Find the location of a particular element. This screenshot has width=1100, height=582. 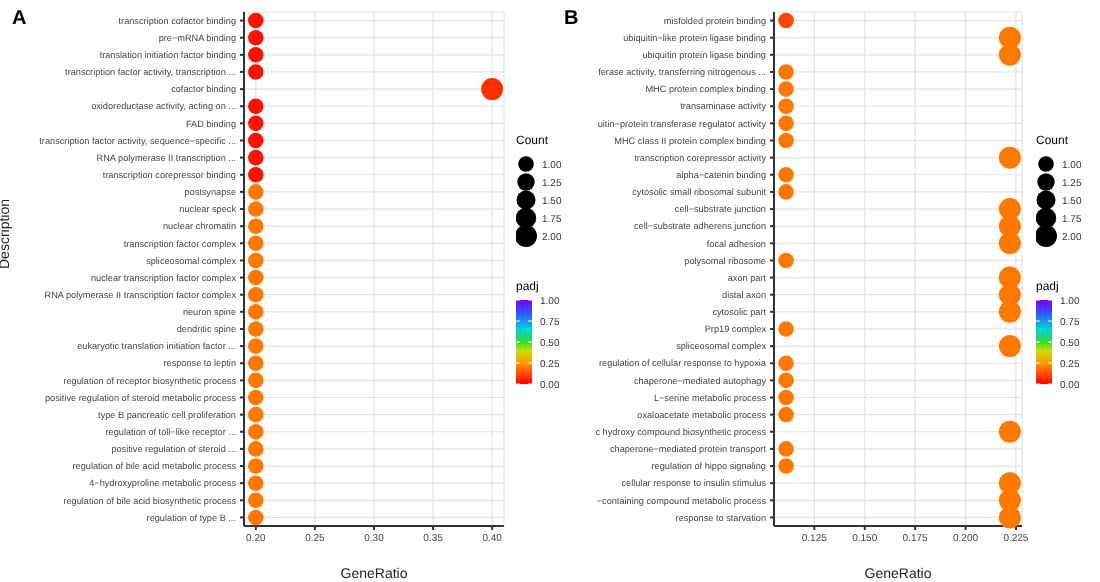

text: B is located at coordinates (571, 19).